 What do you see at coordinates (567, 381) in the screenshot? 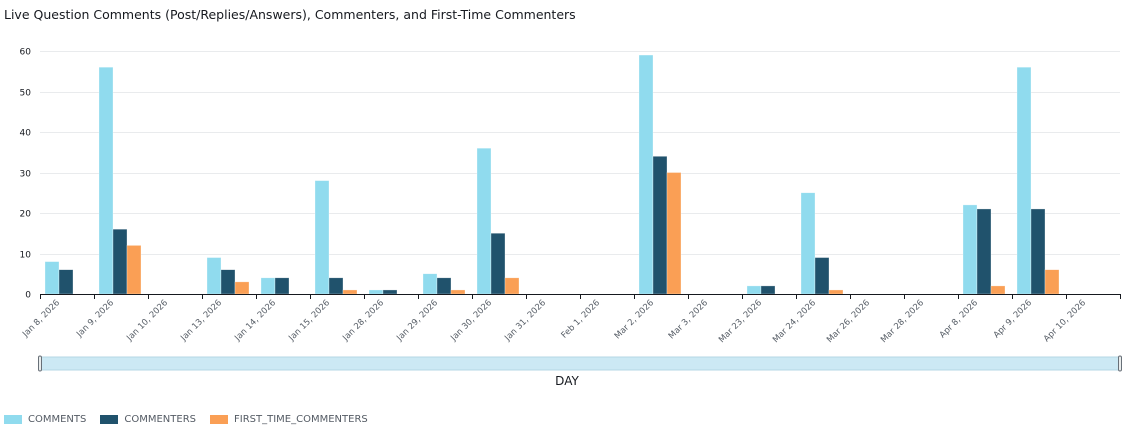
I see `x-axis-title: DAY` at bounding box center [567, 381].